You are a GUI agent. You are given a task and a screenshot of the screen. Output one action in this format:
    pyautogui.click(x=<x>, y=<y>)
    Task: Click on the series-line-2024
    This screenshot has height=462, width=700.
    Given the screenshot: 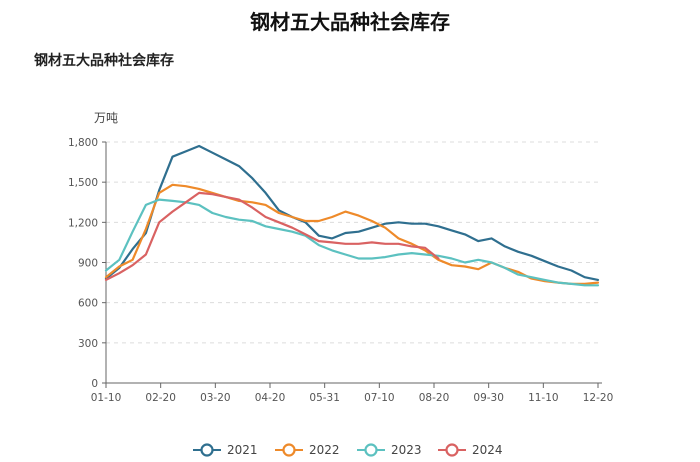 What is the action you would take?
    pyautogui.click(x=272, y=236)
    